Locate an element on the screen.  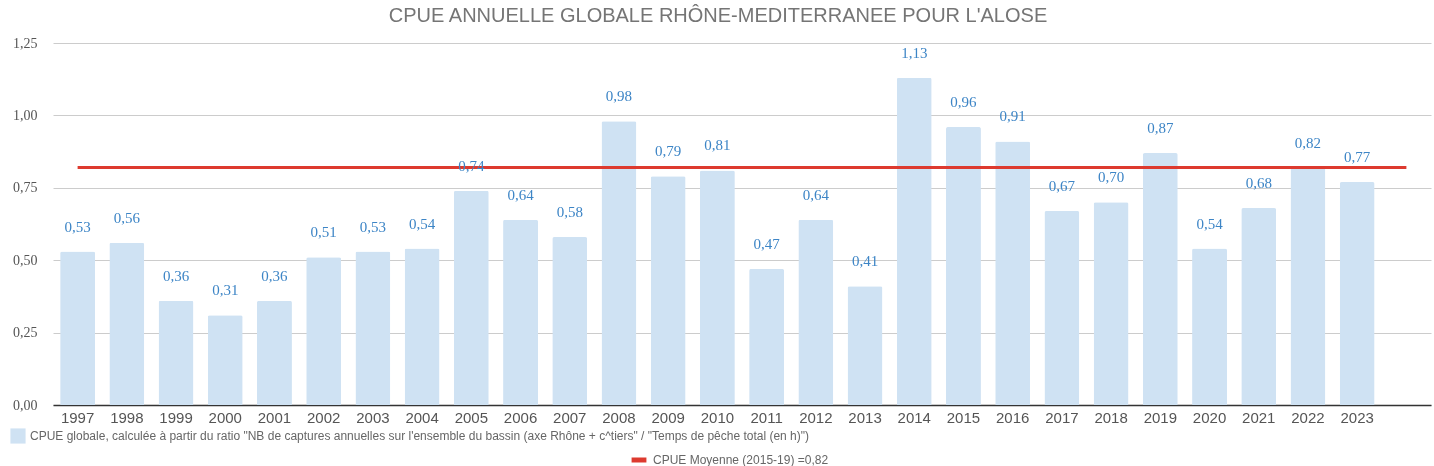
data-label: 0,70 is located at coordinates (1111, 177).